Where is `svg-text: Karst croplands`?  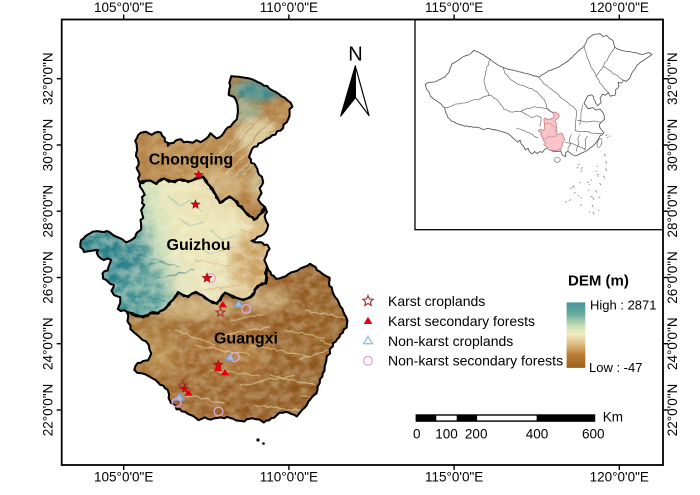 svg-text: Karst croplands is located at coordinates (436, 301).